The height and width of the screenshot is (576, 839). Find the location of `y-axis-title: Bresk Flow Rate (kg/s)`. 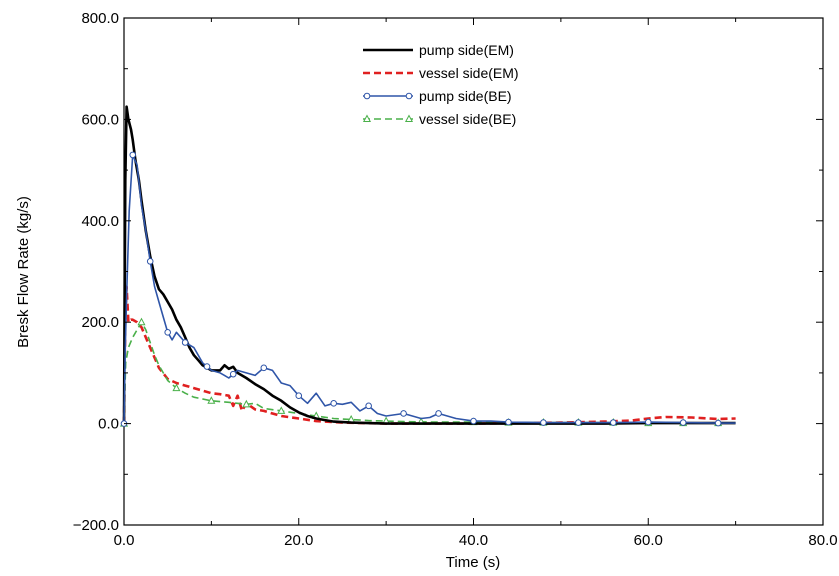

y-axis-title: Bresk Flow Rate (kg/s) is located at coordinates (23, 272).